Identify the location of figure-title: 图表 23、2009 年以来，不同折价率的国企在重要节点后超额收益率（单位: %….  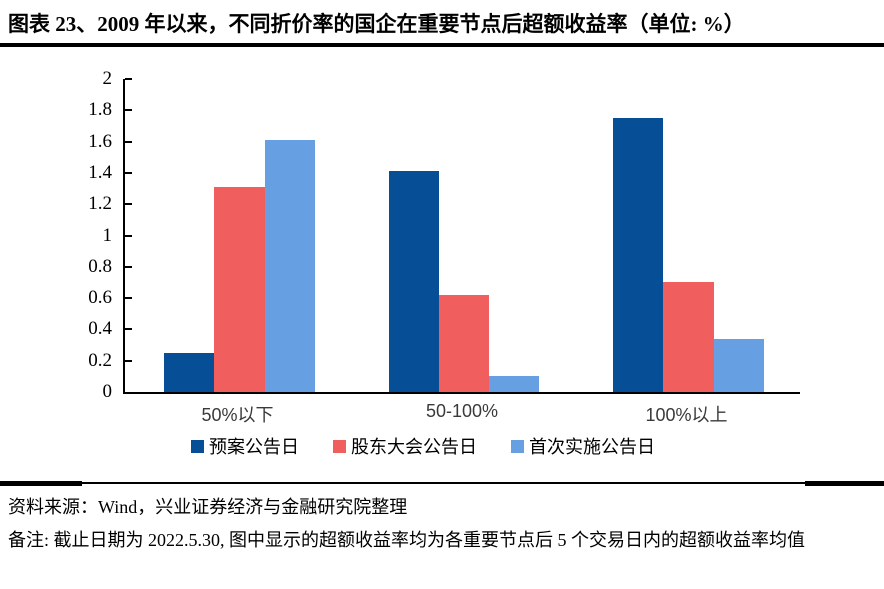
(376, 24).